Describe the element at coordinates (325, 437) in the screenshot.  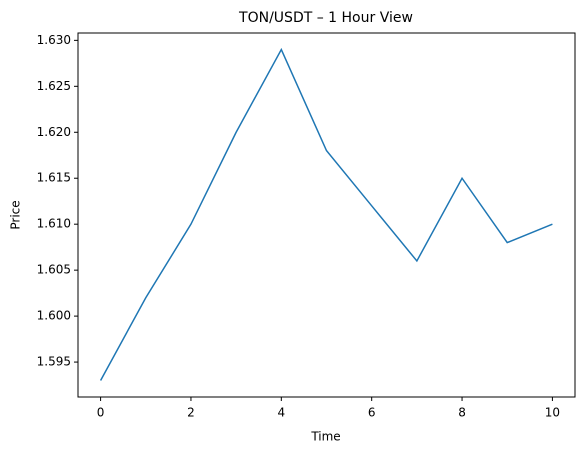
I see `x-axis-label: Time` at that location.